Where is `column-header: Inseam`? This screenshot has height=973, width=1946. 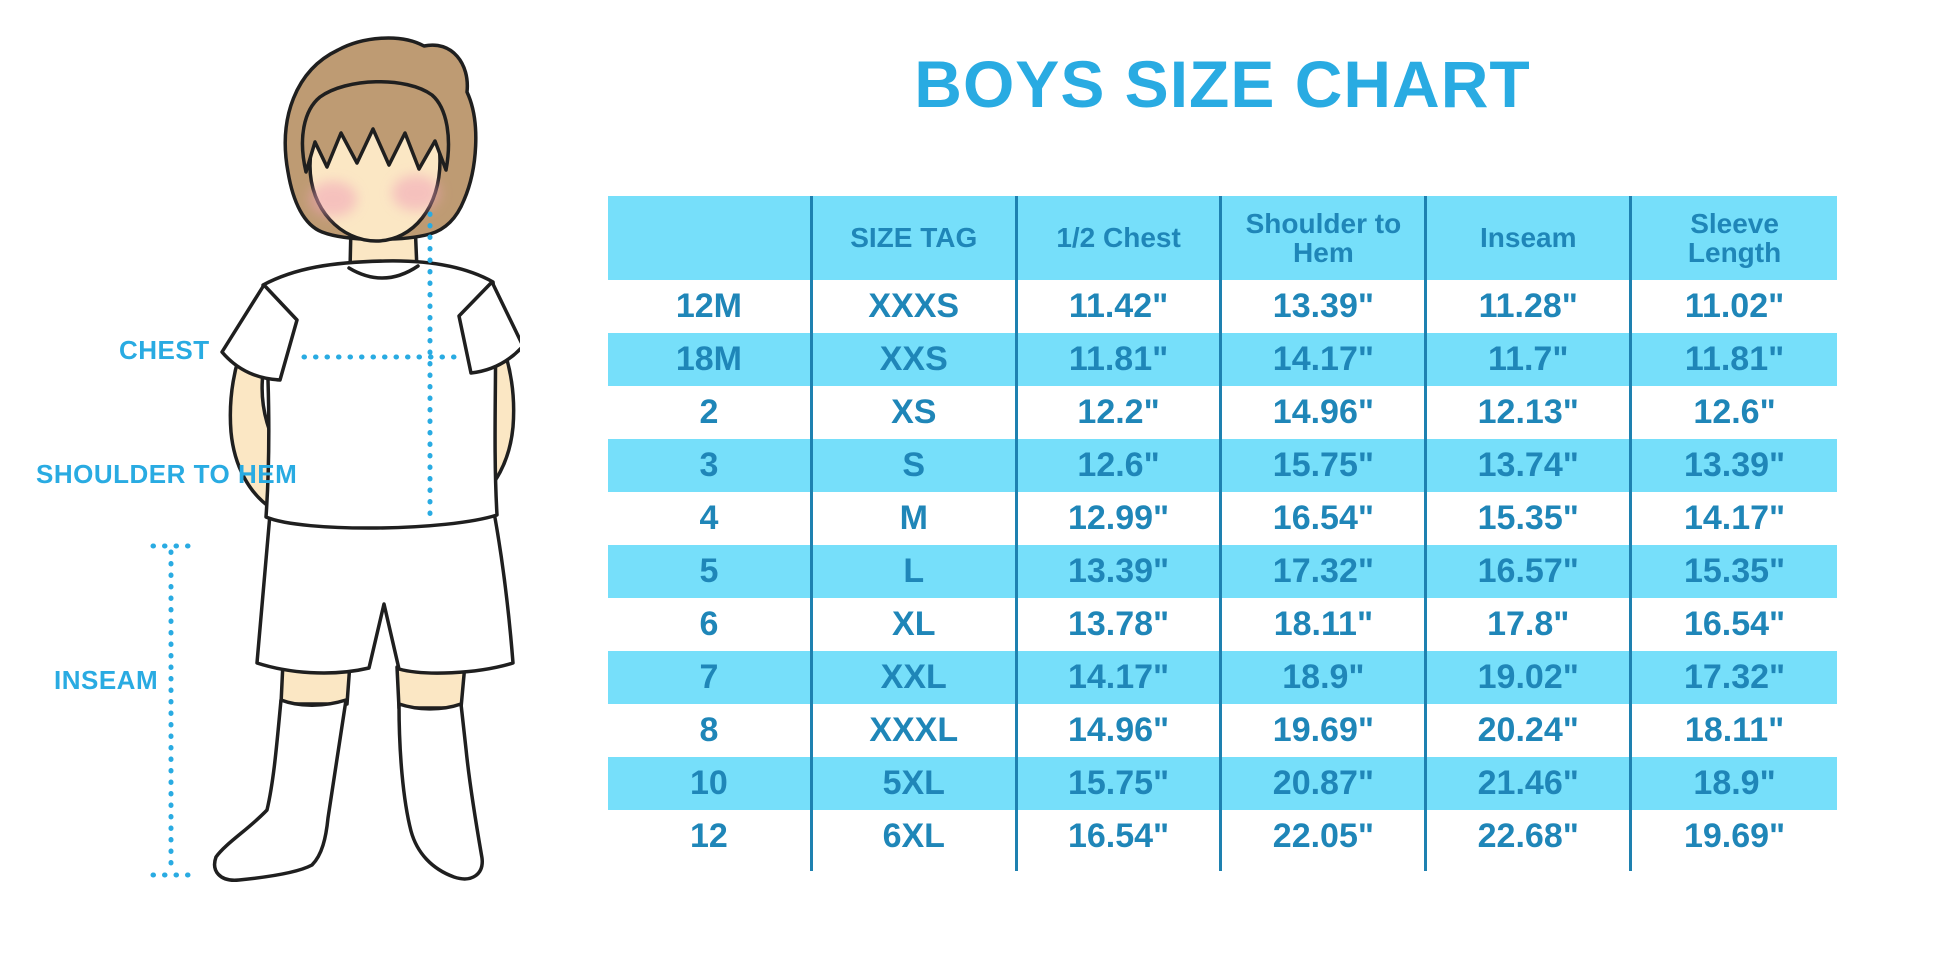 column-header: Inseam is located at coordinates (1530, 238).